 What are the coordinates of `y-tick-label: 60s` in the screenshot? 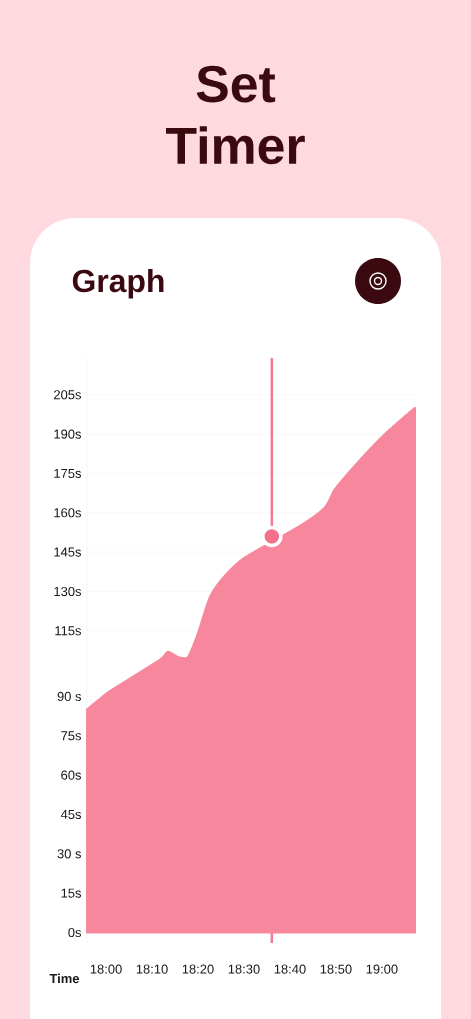 It's located at (71, 775).